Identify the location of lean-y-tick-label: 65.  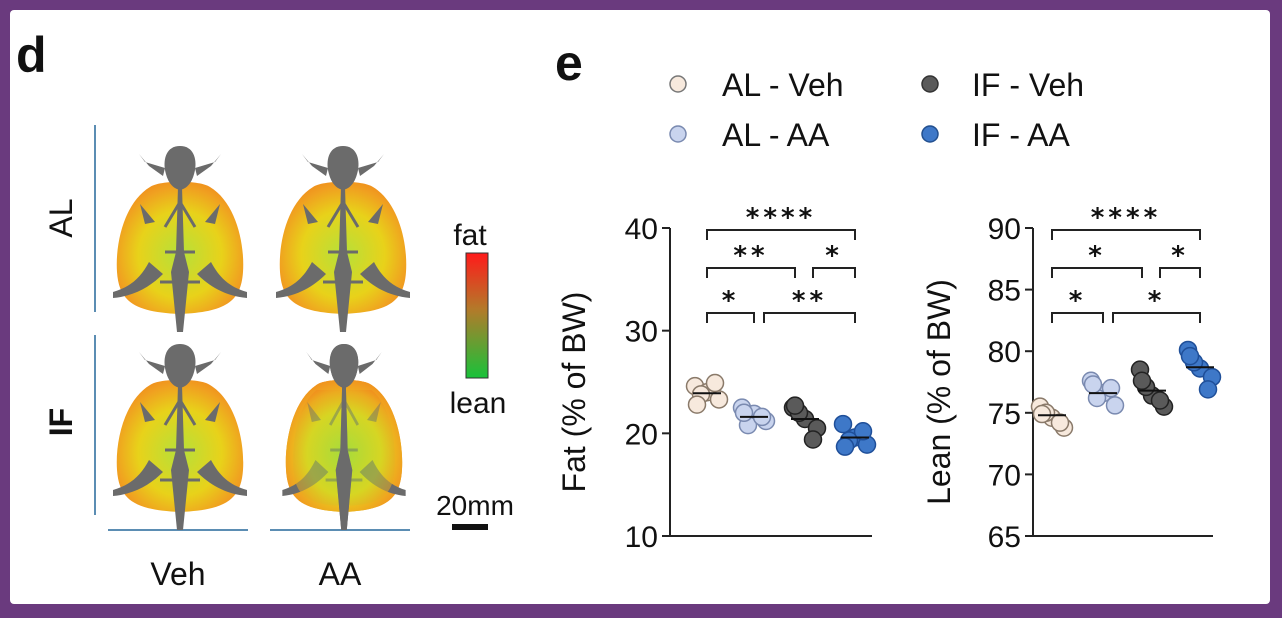
(1004, 537).